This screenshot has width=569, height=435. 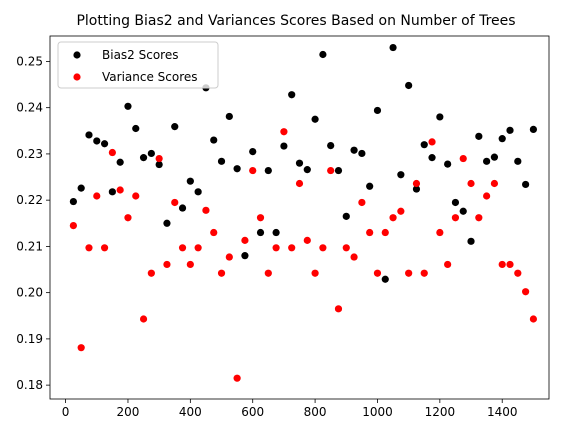 I want to click on y-tick-label: 0.25, so click(x=29, y=61).